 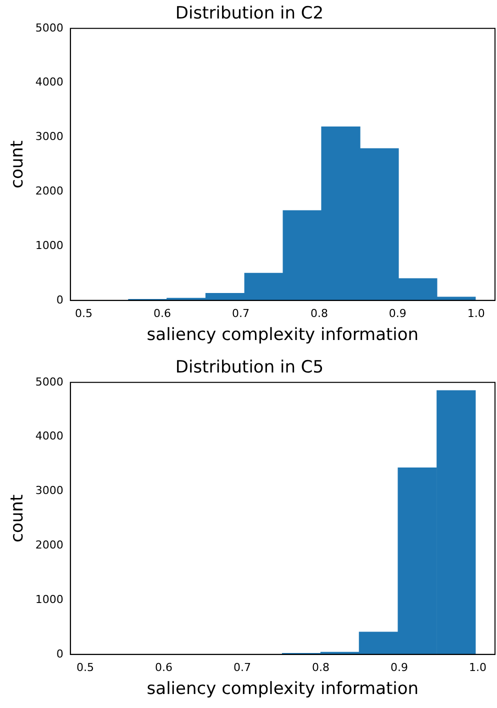 What do you see at coordinates (249, 14) in the screenshot?
I see `chart-title: Distribution in C2` at bounding box center [249, 14].